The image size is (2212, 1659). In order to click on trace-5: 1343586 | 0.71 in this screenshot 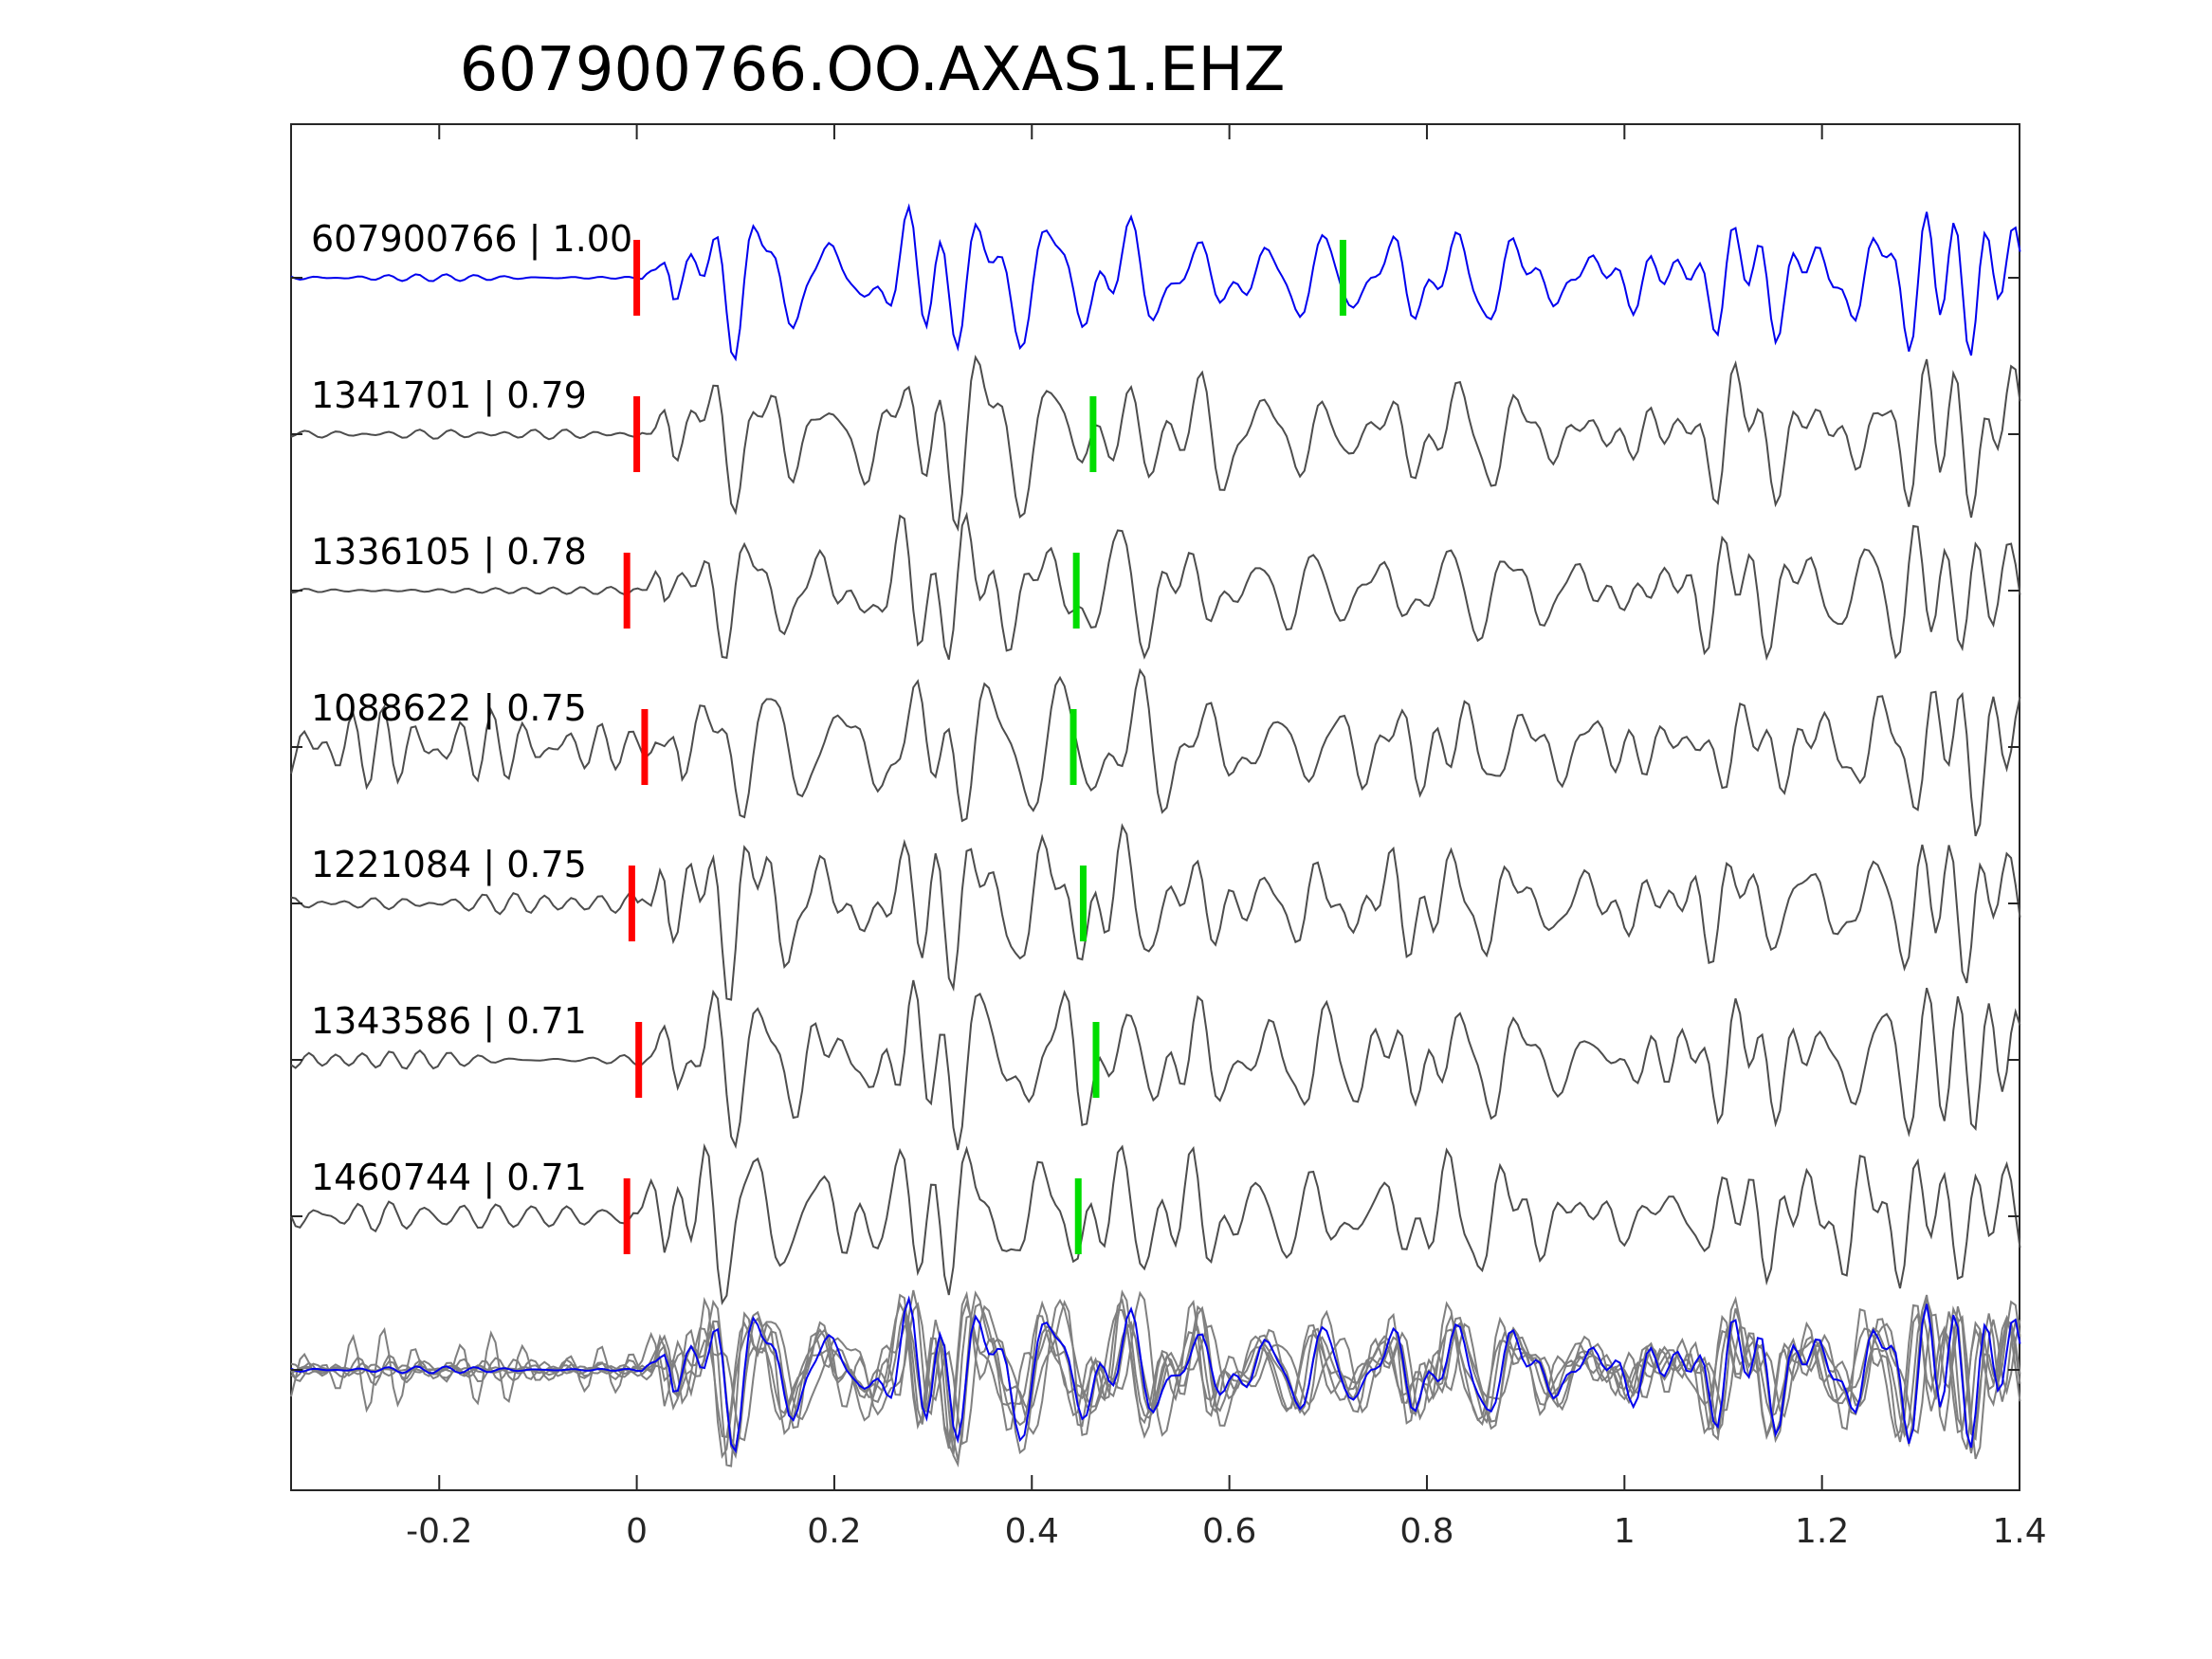, I will do `click(1155, 1065)`.